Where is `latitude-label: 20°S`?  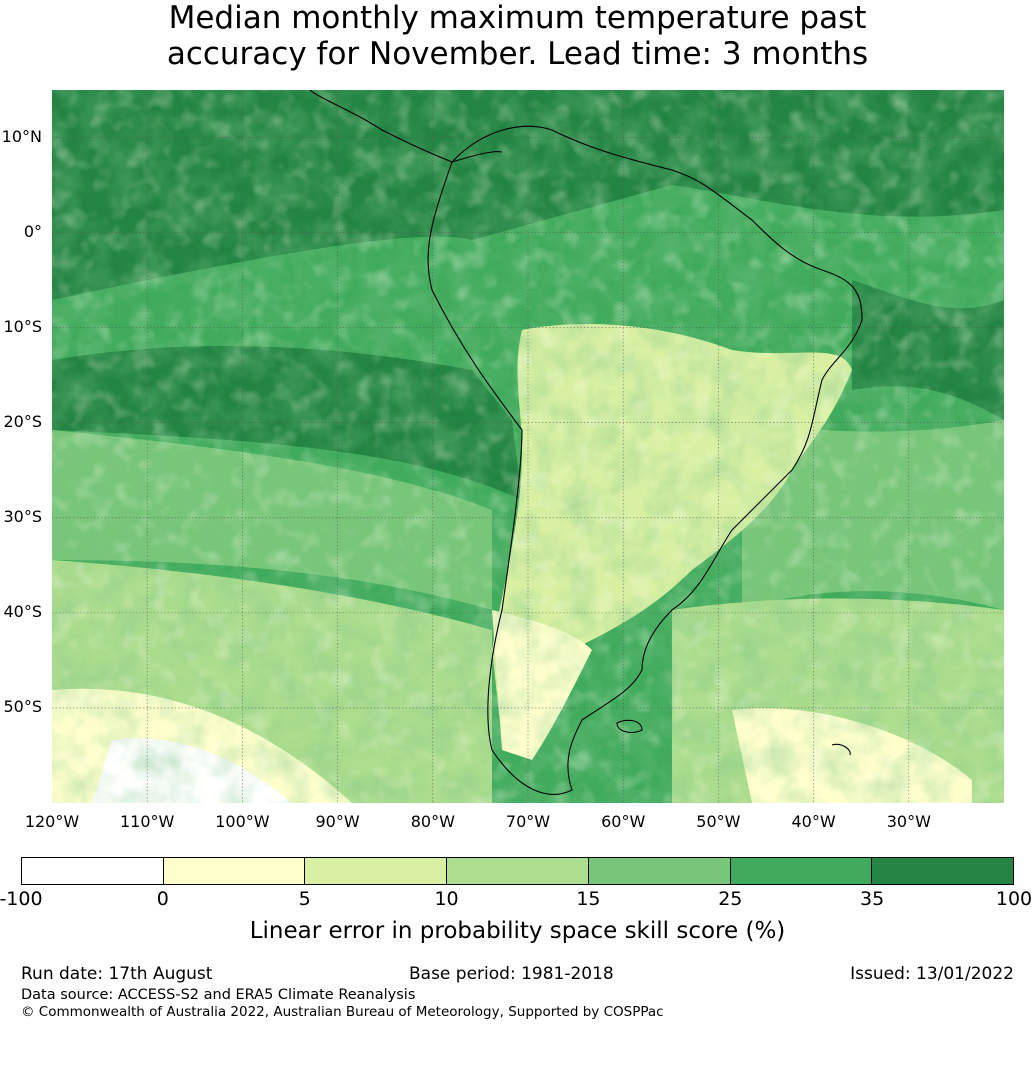
latitude-label: 20°S is located at coordinates (22, 421).